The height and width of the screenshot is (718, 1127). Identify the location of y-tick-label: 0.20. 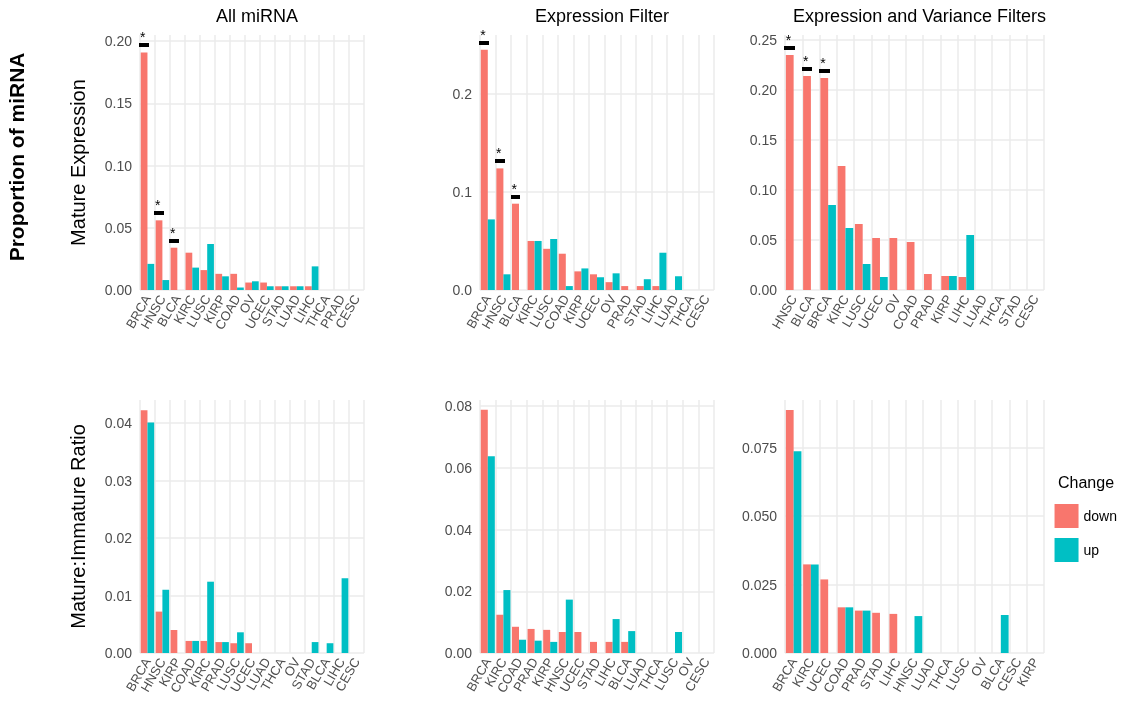
(763, 90).